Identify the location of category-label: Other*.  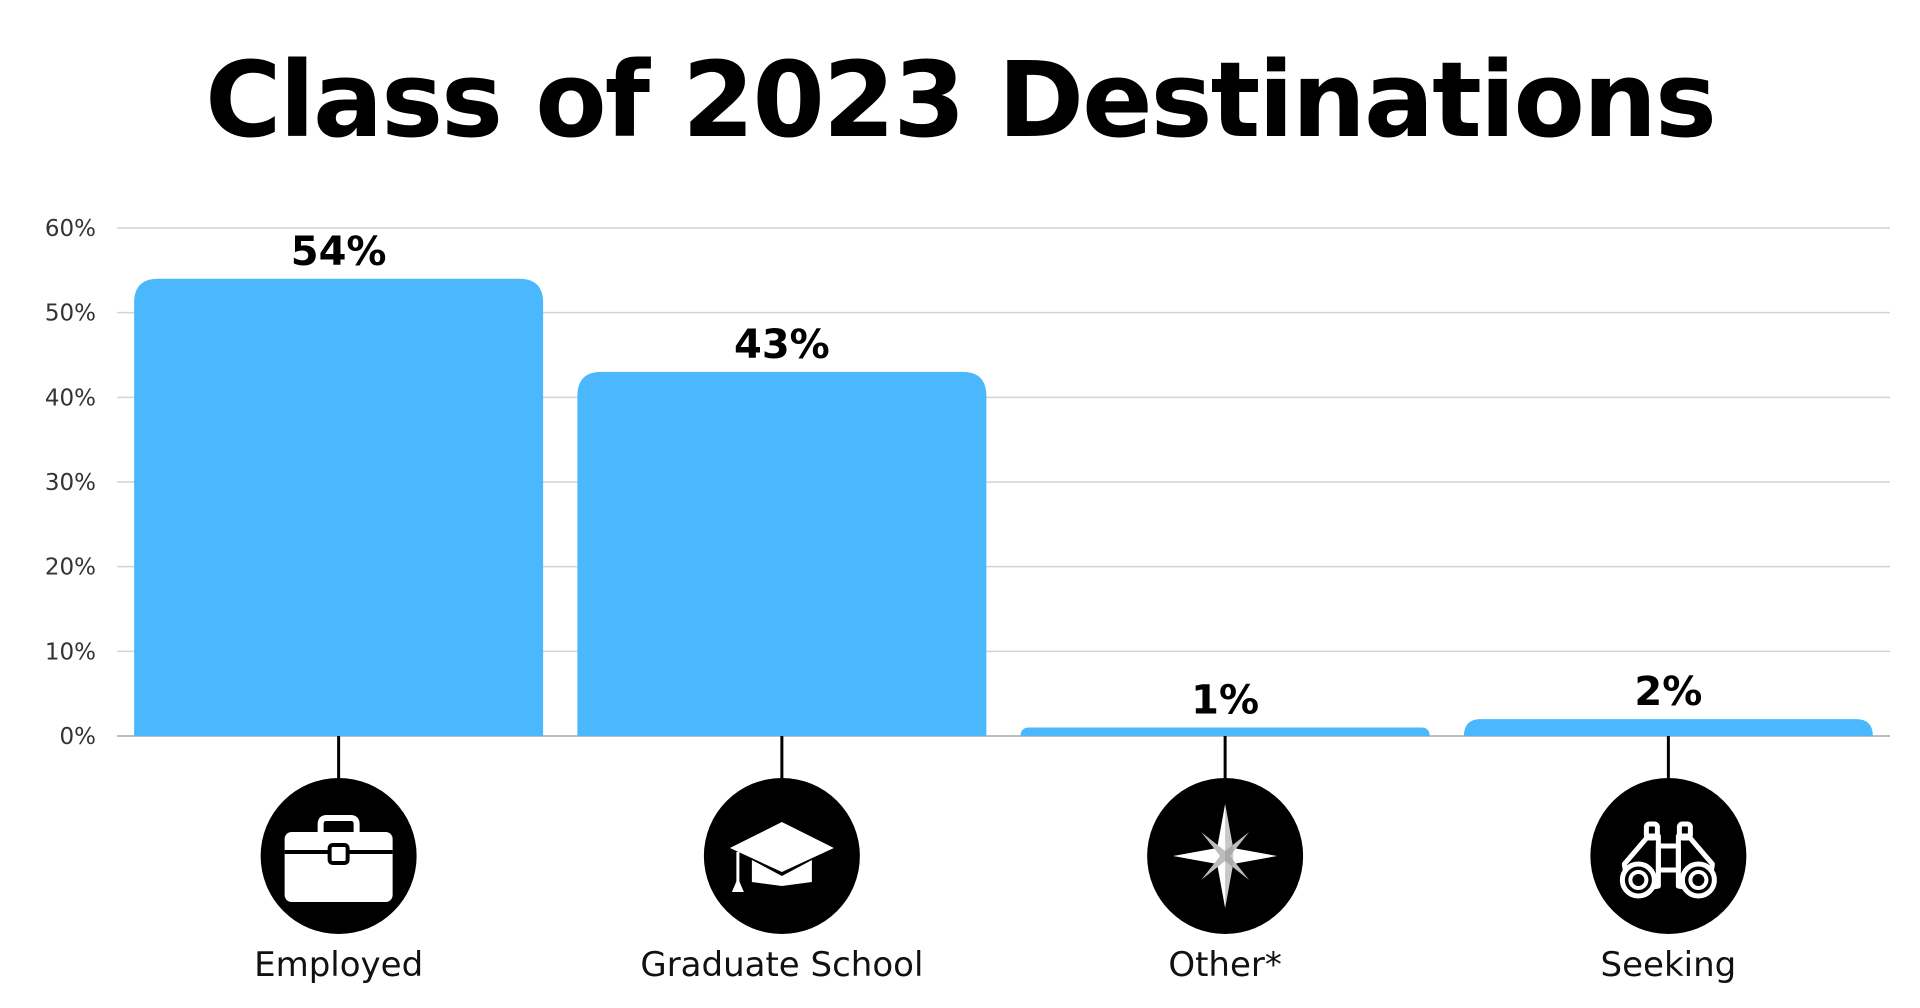
(1225, 965).